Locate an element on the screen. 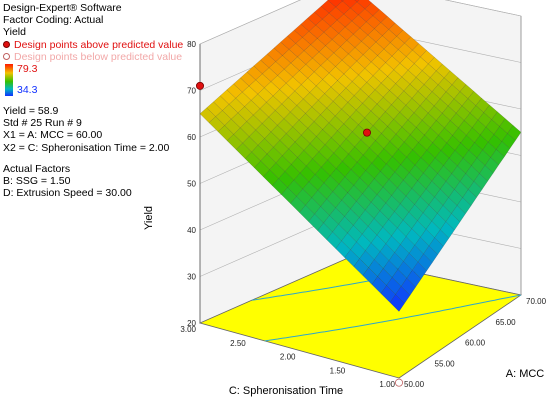 This screenshot has width=550, height=407. x-tick-label: 70.00 is located at coordinates (536, 301).